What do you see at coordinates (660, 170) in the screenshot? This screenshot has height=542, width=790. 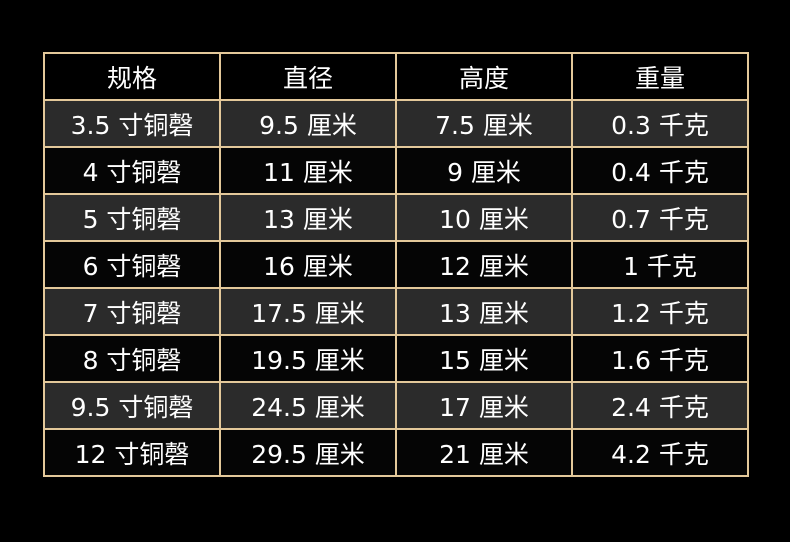 I see `cell-weight: 0.4 千克` at bounding box center [660, 170].